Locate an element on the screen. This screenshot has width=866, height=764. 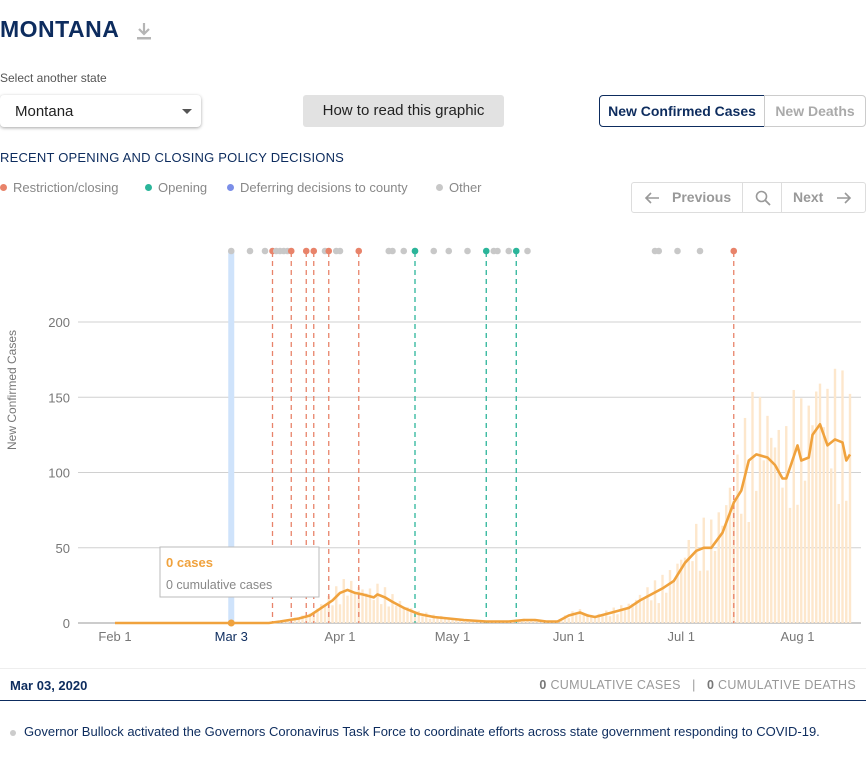
legend-item-county: Deferring decisions to county is located at coordinates (317, 187).